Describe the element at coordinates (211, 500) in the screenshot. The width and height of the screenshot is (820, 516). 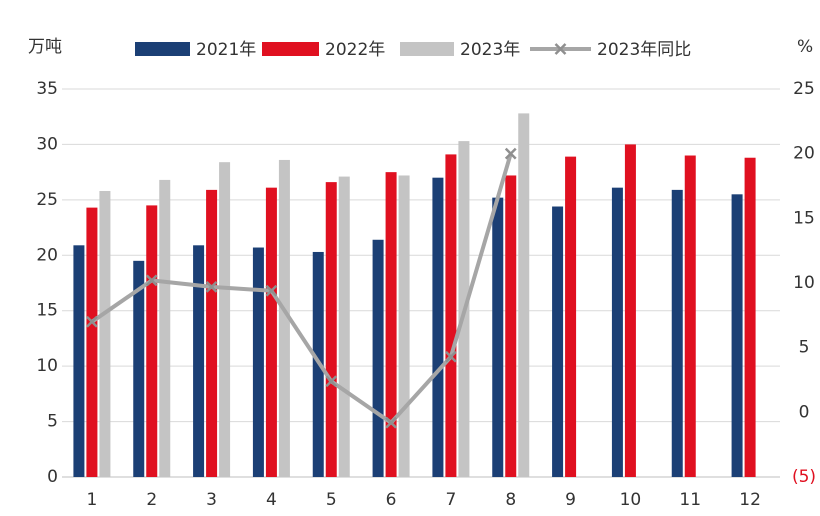
I see `x-tick-label: 3` at that location.